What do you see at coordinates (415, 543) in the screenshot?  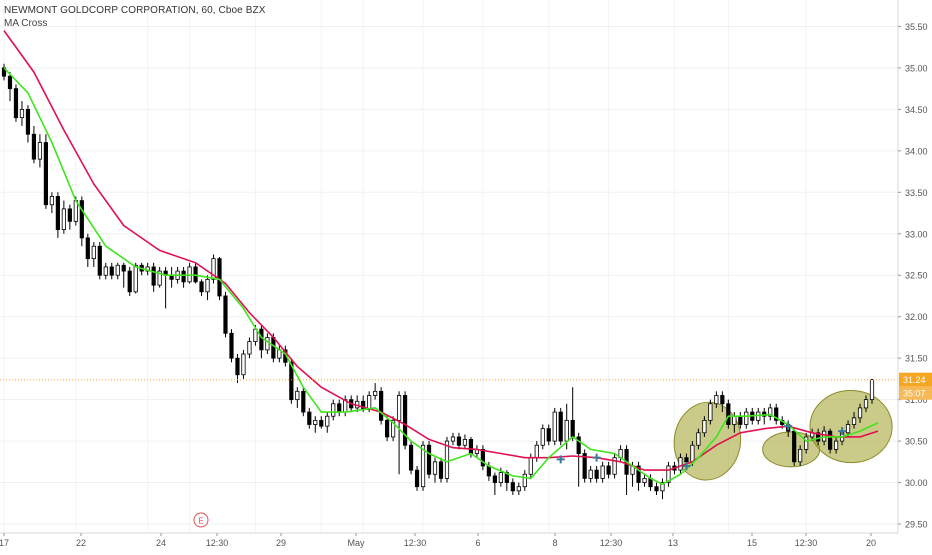 I see `x-tick-label: 12:30` at bounding box center [415, 543].